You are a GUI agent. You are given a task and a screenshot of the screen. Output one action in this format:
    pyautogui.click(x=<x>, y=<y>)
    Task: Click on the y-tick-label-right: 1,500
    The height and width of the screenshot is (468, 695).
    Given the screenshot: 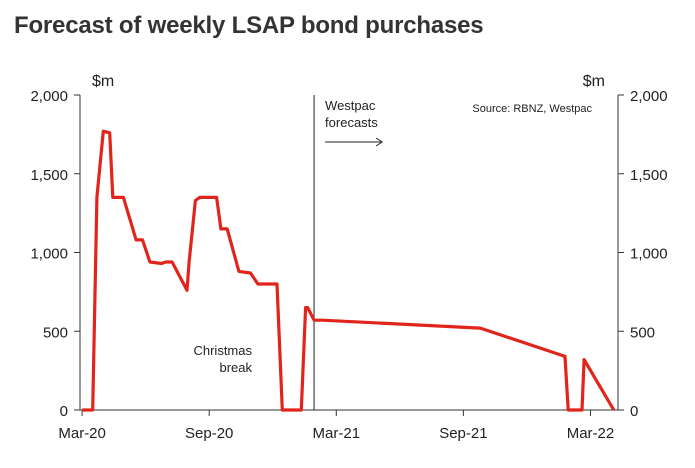 What is the action you would take?
    pyautogui.click(x=649, y=175)
    